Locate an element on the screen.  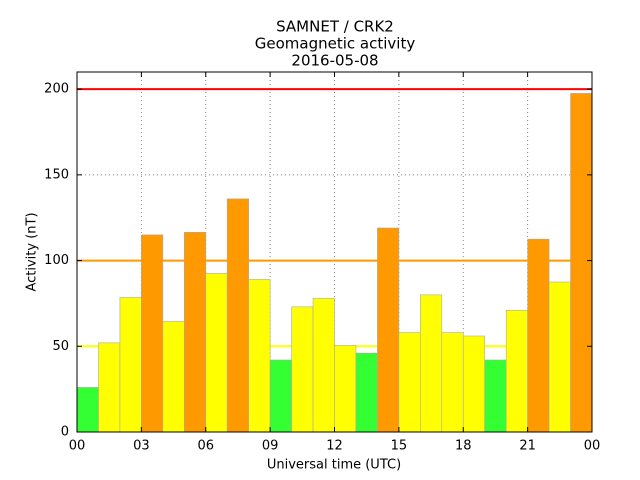
chart-subtitle: Geomagnetic activity is located at coordinates (335, 44).